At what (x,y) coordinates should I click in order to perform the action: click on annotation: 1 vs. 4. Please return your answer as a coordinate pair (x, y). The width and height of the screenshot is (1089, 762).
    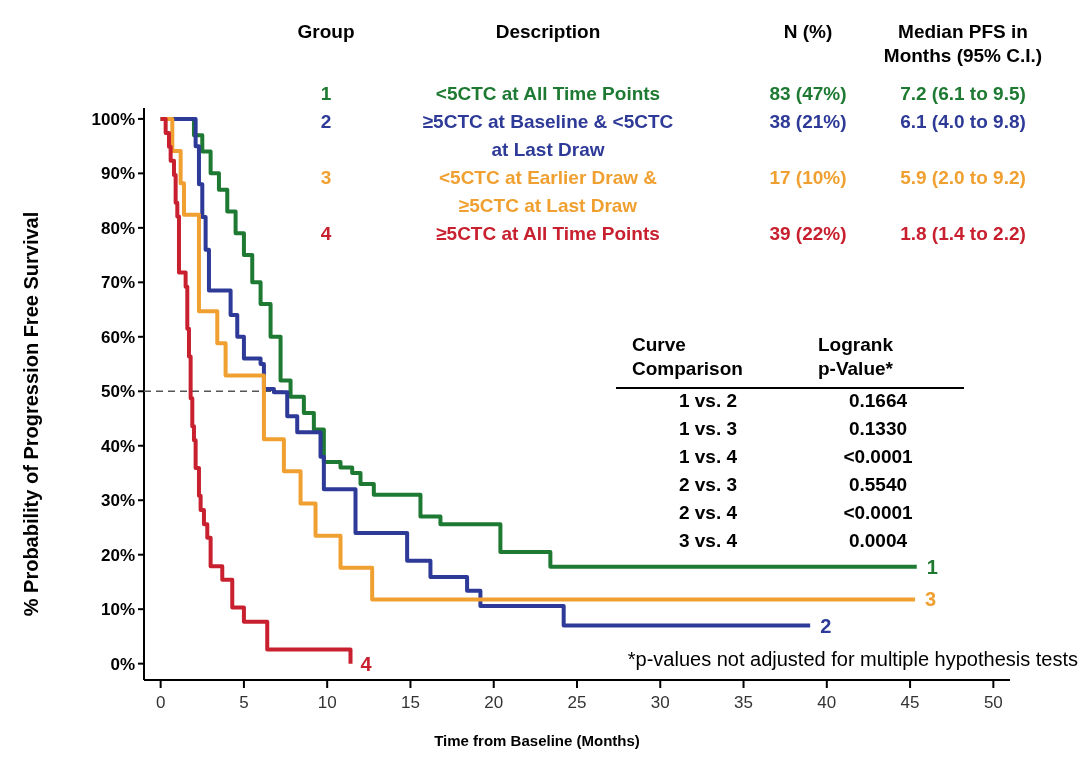
    Looking at the image, I should click on (708, 456).